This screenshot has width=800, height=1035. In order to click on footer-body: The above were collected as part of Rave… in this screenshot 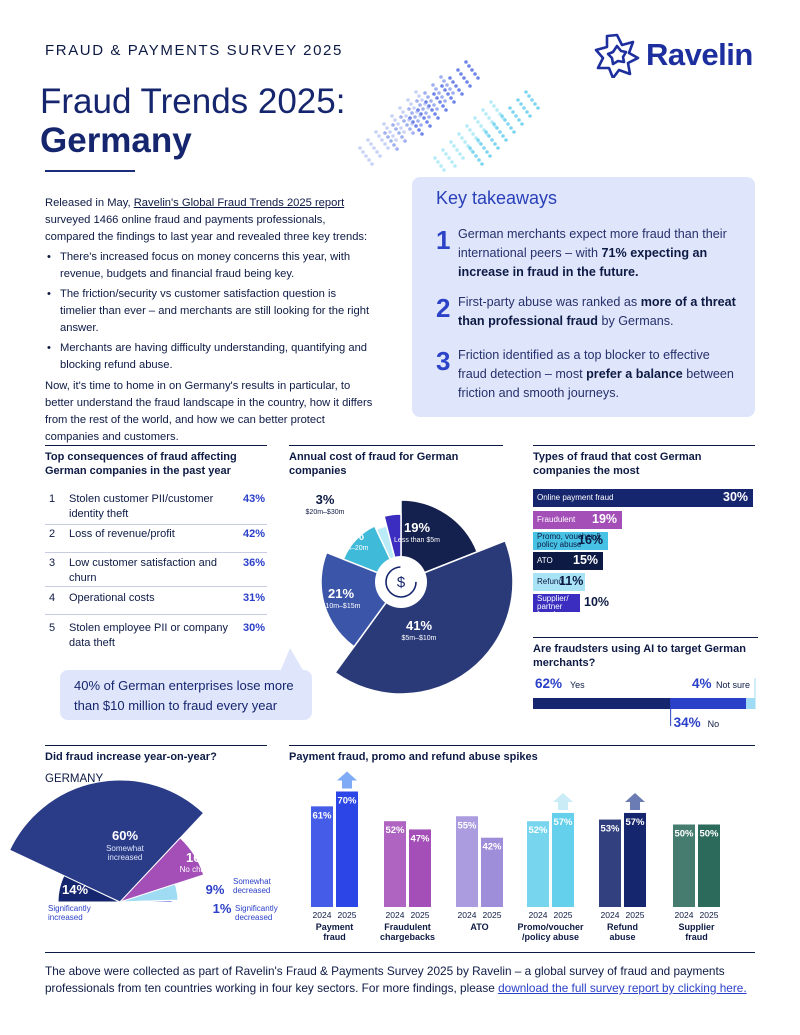, I will do `click(385, 979)`.